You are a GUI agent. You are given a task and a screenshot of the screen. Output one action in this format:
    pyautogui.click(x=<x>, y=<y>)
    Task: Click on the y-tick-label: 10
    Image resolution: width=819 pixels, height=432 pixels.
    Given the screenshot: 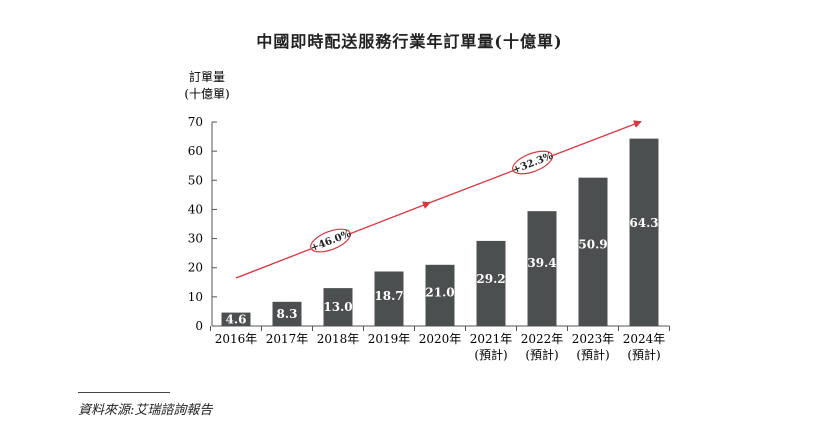 What is the action you would take?
    pyautogui.click(x=195, y=297)
    